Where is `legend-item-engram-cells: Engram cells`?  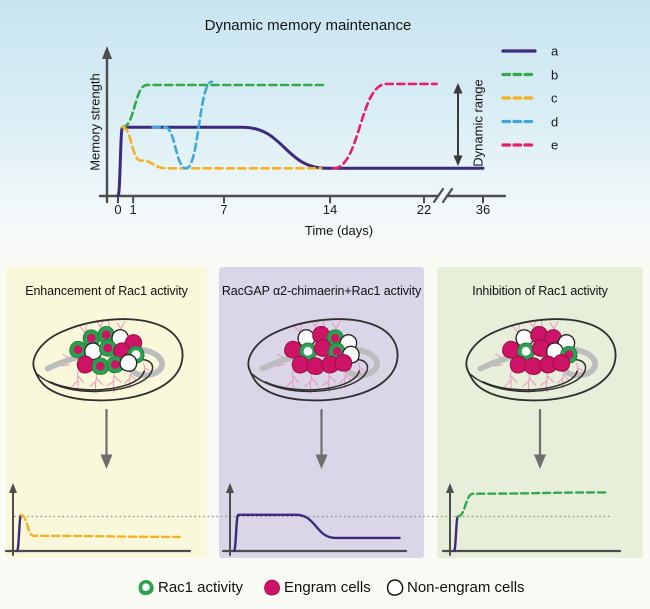
legend-item-engram-cells: Engram cells is located at coordinates (317, 587).